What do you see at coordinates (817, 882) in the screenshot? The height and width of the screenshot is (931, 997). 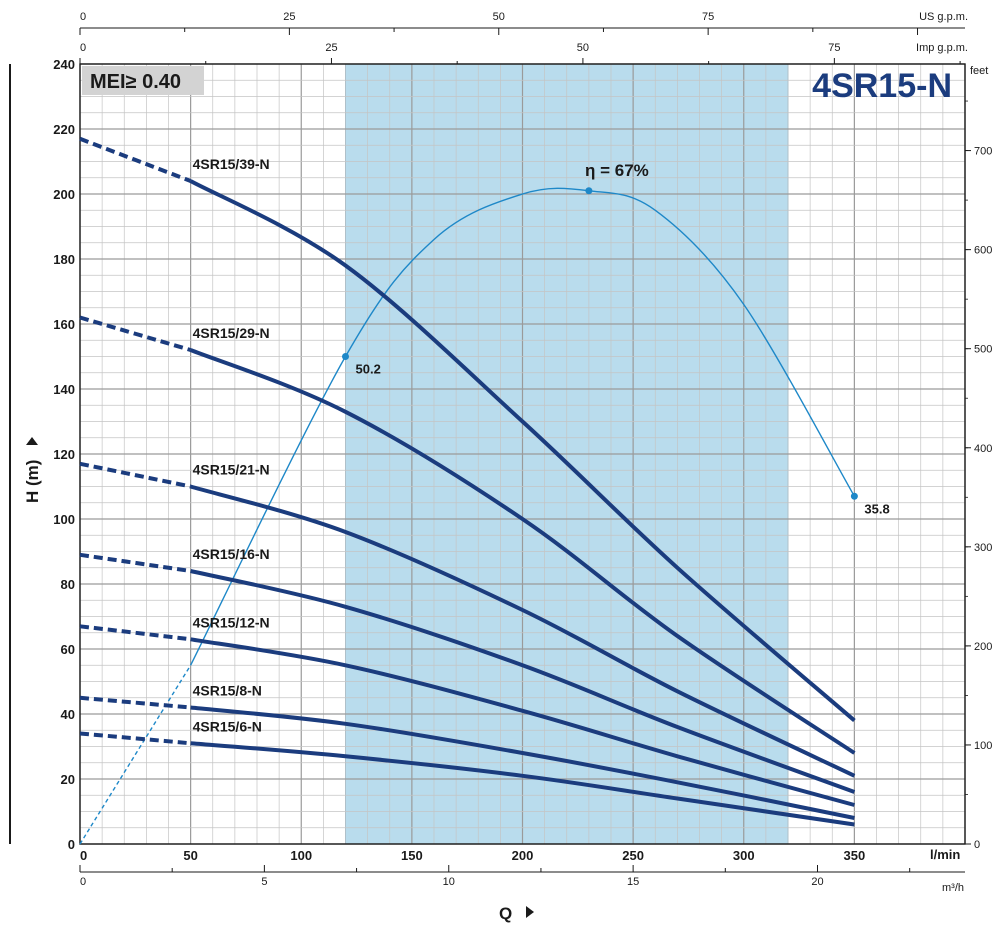 I see `m3h-tick-label: 20` at bounding box center [817, 882].